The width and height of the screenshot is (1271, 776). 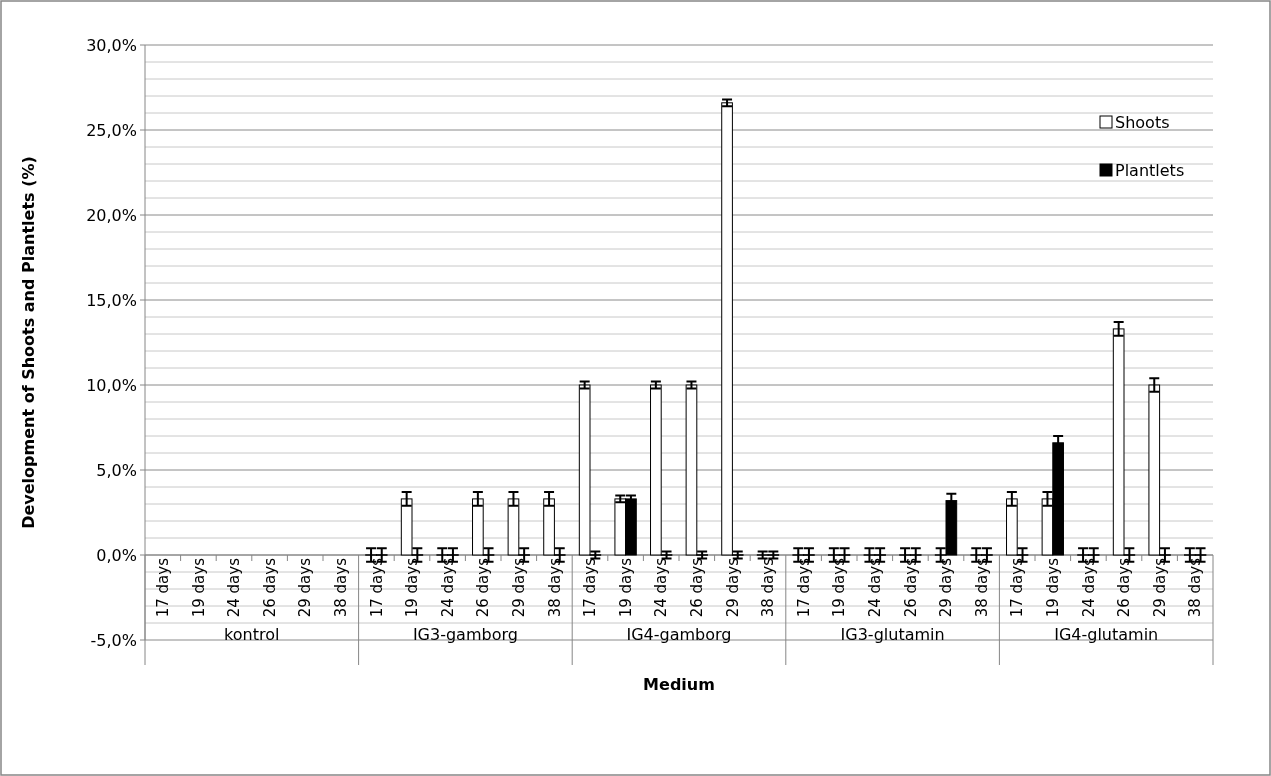 What do you see at coordinates (116, 555) in the screenshot?
I see `y-tick-label: 0,0%` at bounding box center [116, 555].